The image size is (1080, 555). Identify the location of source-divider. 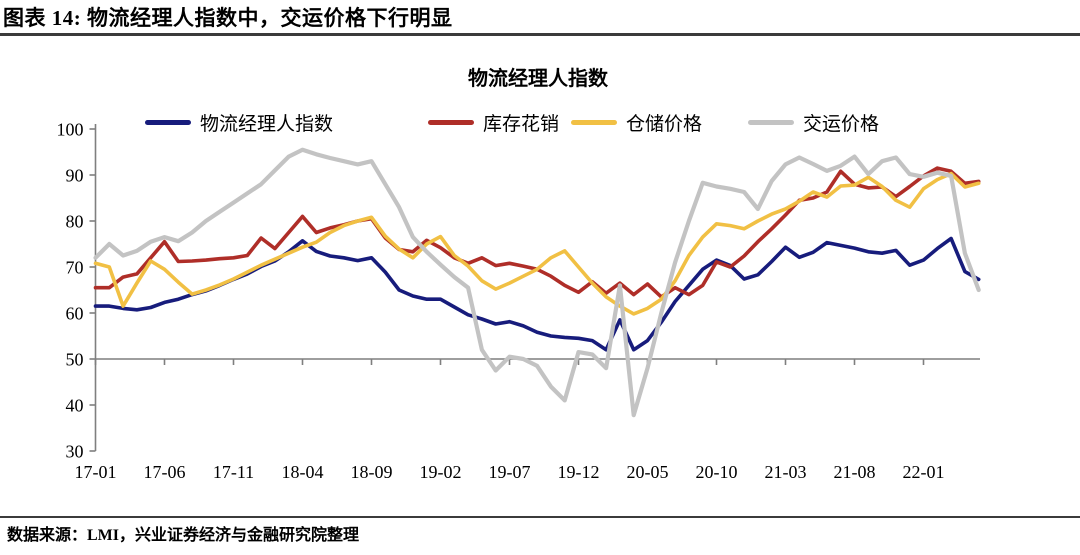
(540, 517).